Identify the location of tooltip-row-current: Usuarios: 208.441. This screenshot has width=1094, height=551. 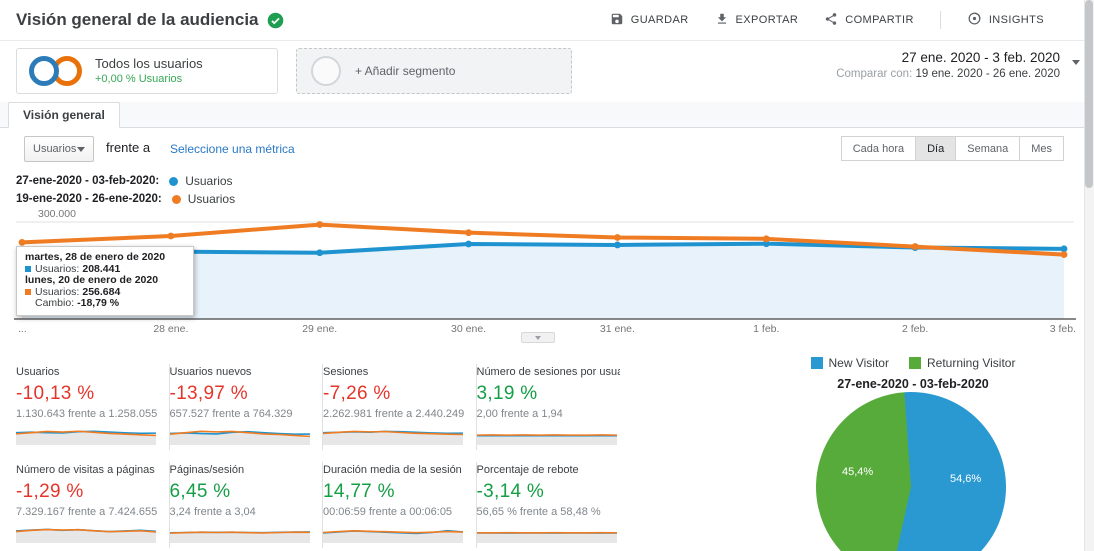
(105, 269).